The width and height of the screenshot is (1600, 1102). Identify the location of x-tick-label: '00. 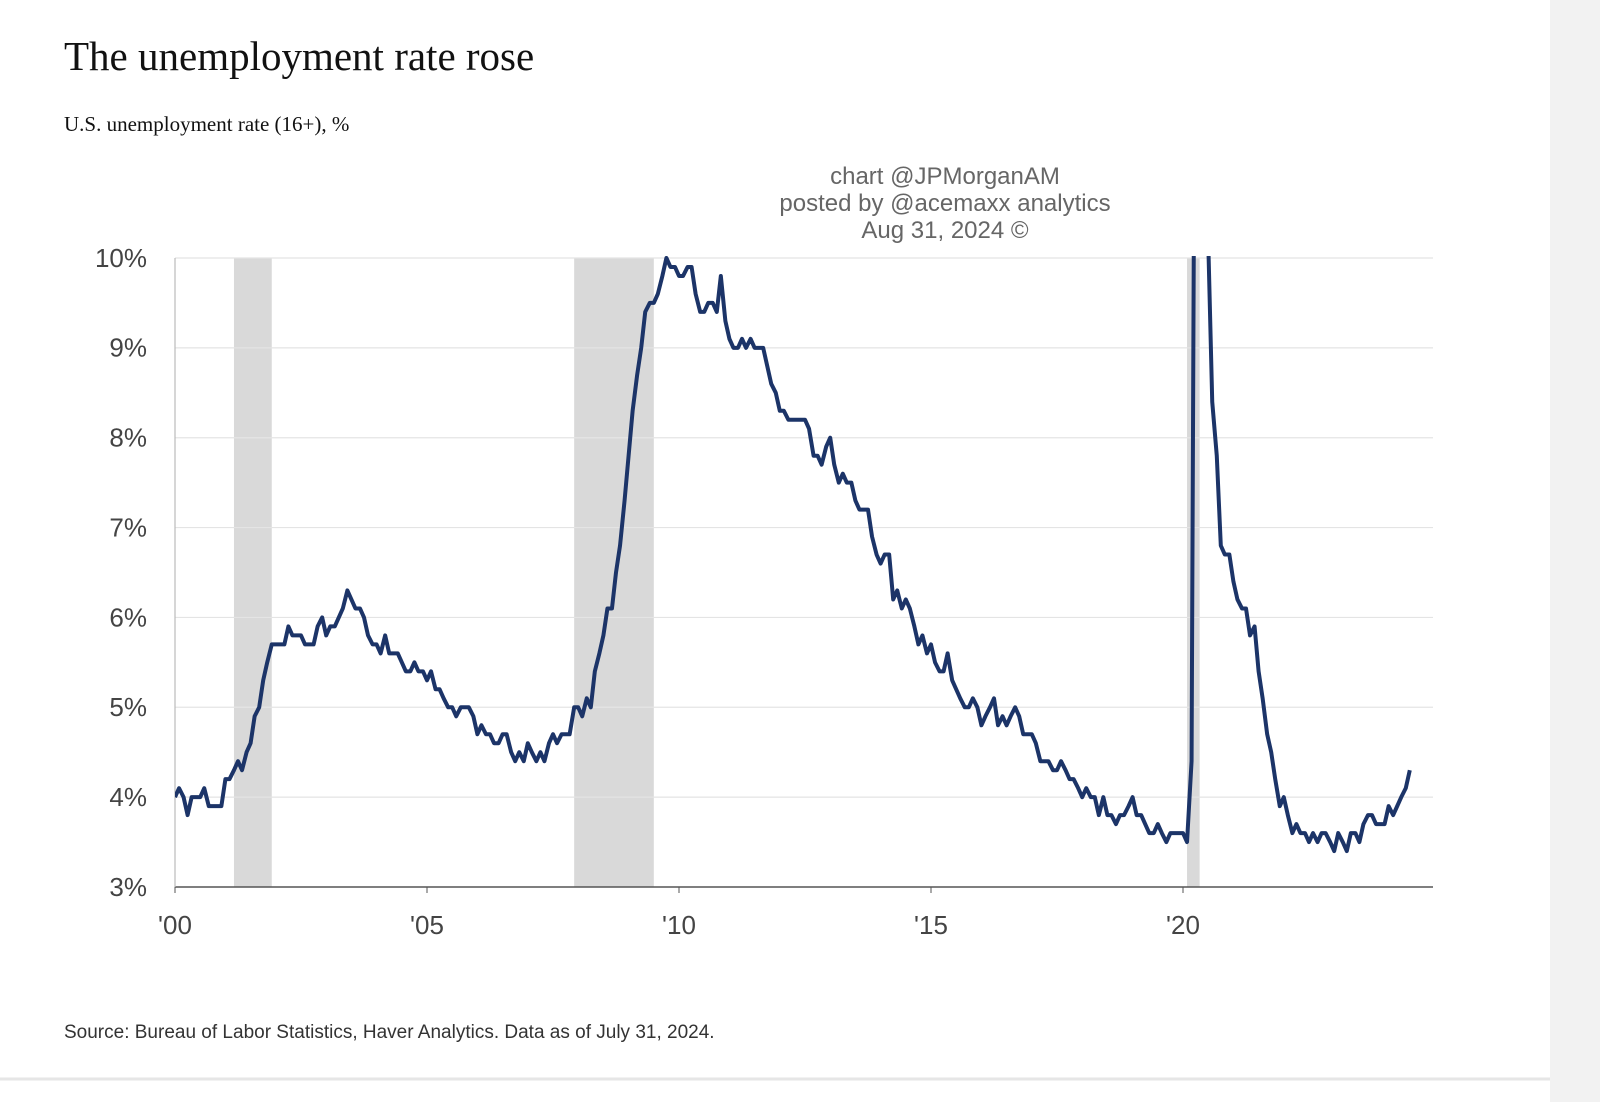
(175, 925).